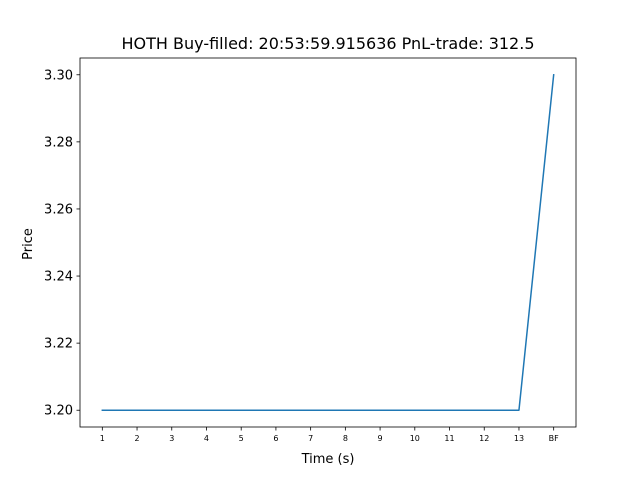  I want to click on y-tick-label: 3.20, so click(58, 411).